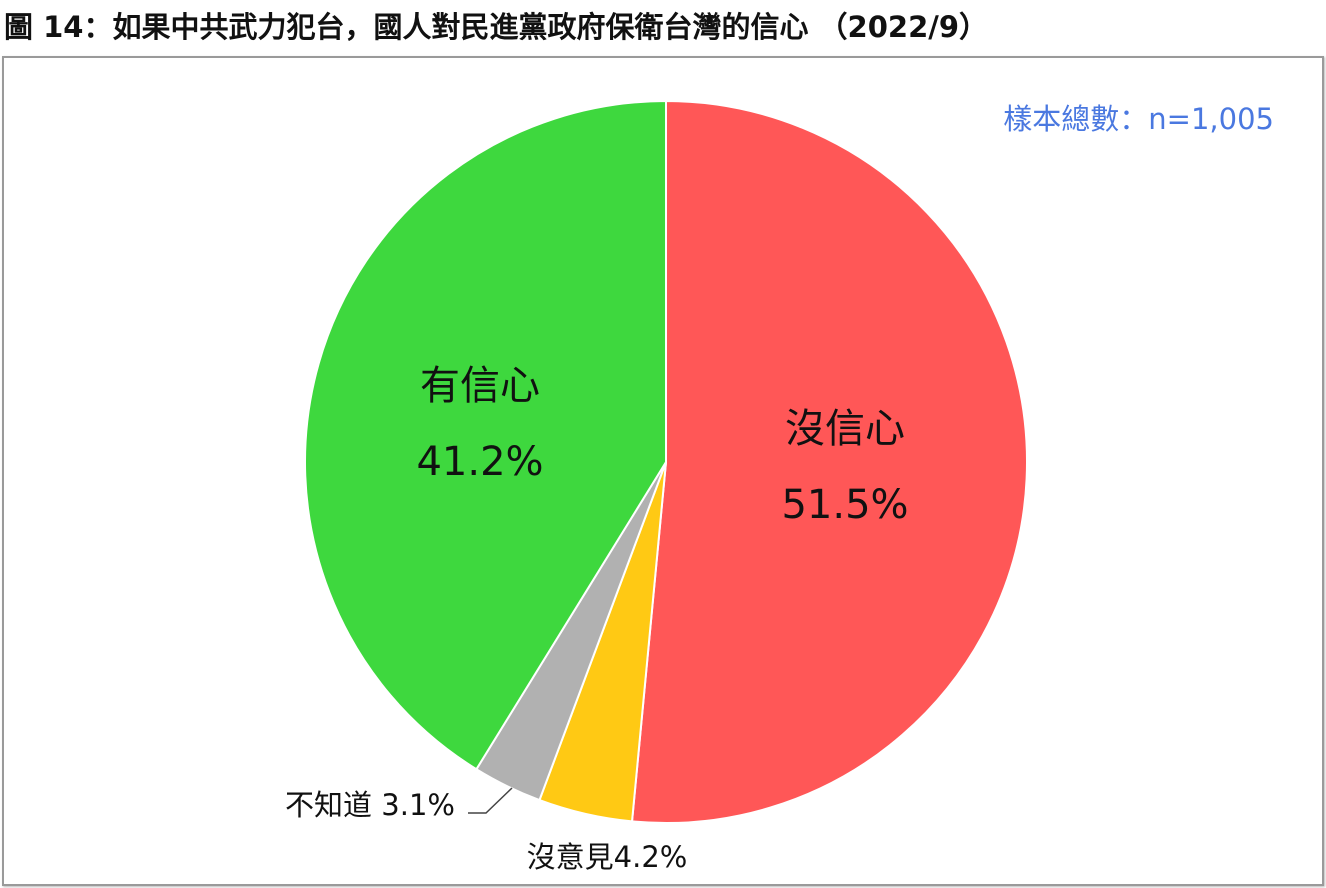 The width and height of the screenshot is (1326, 888). What do you see at coordinates (329, 805) in the screenshot?
I see `slice-label-text: 不知道` at bounding box center [329, 805].